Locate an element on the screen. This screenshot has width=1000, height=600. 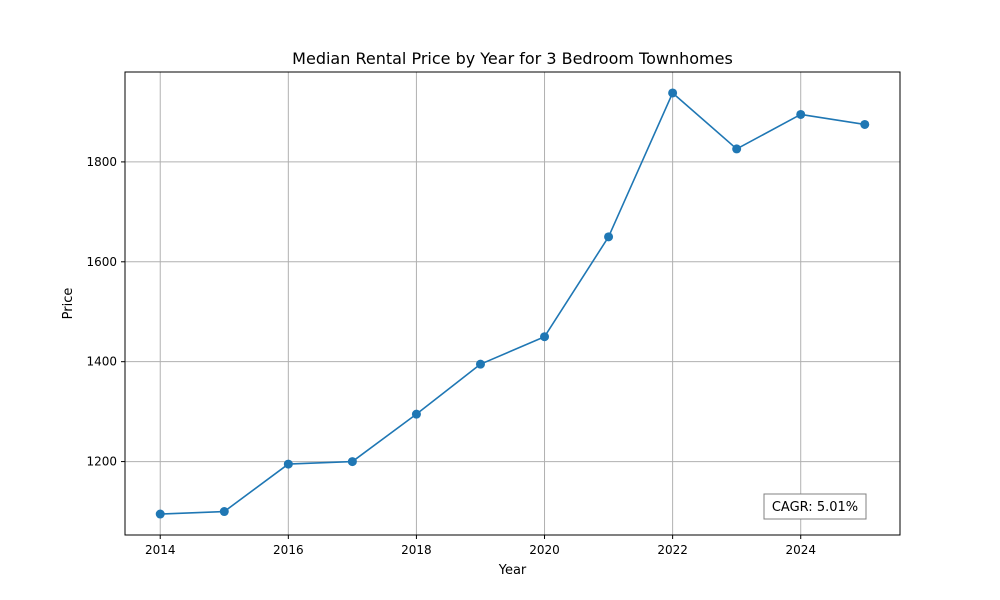
data-point-2017 is located at coordinates (352, 462).